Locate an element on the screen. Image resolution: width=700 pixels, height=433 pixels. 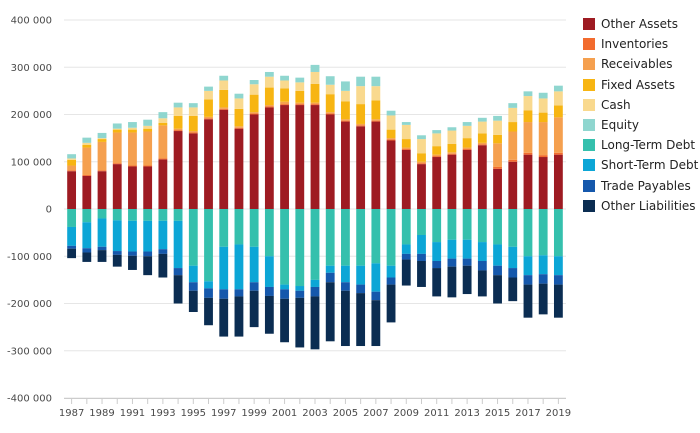
bar-trade-payables-1991 is located at coordinates (132, 253).